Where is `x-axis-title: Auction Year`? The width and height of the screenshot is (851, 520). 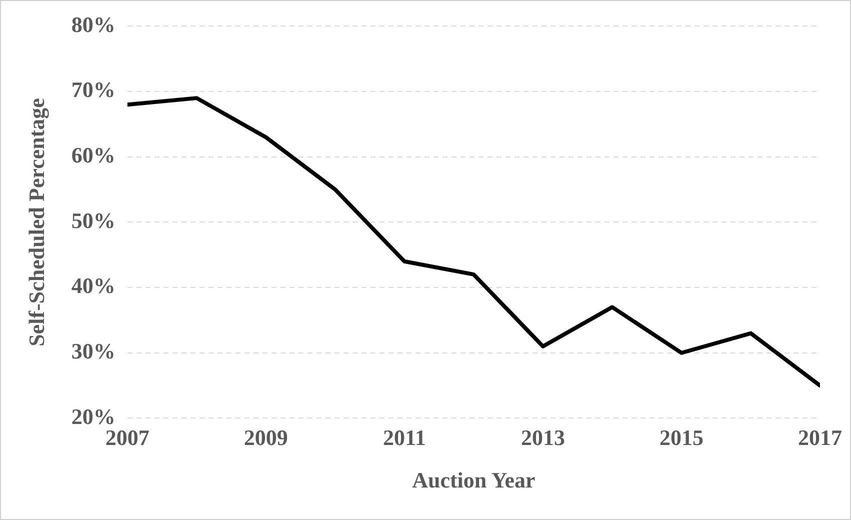 x-axis-title: Auction Year is located at coordinates (474, 479).